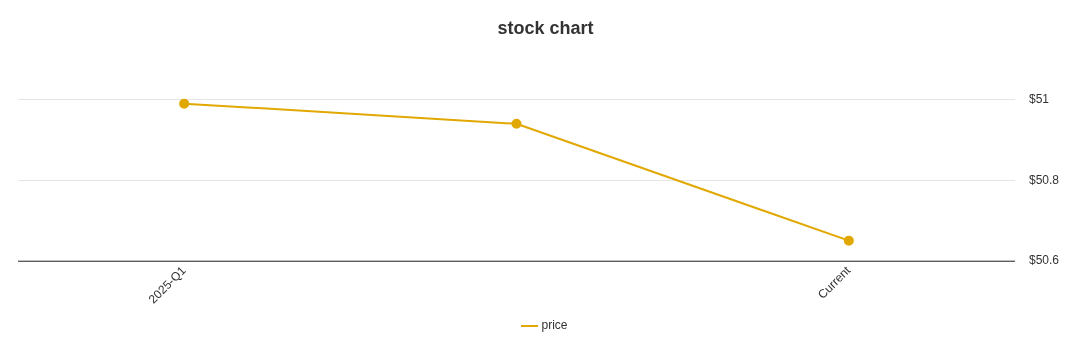 The image size is (1091, 350). I want to click on y-tick-label: $50.8, so click(1044, 179).